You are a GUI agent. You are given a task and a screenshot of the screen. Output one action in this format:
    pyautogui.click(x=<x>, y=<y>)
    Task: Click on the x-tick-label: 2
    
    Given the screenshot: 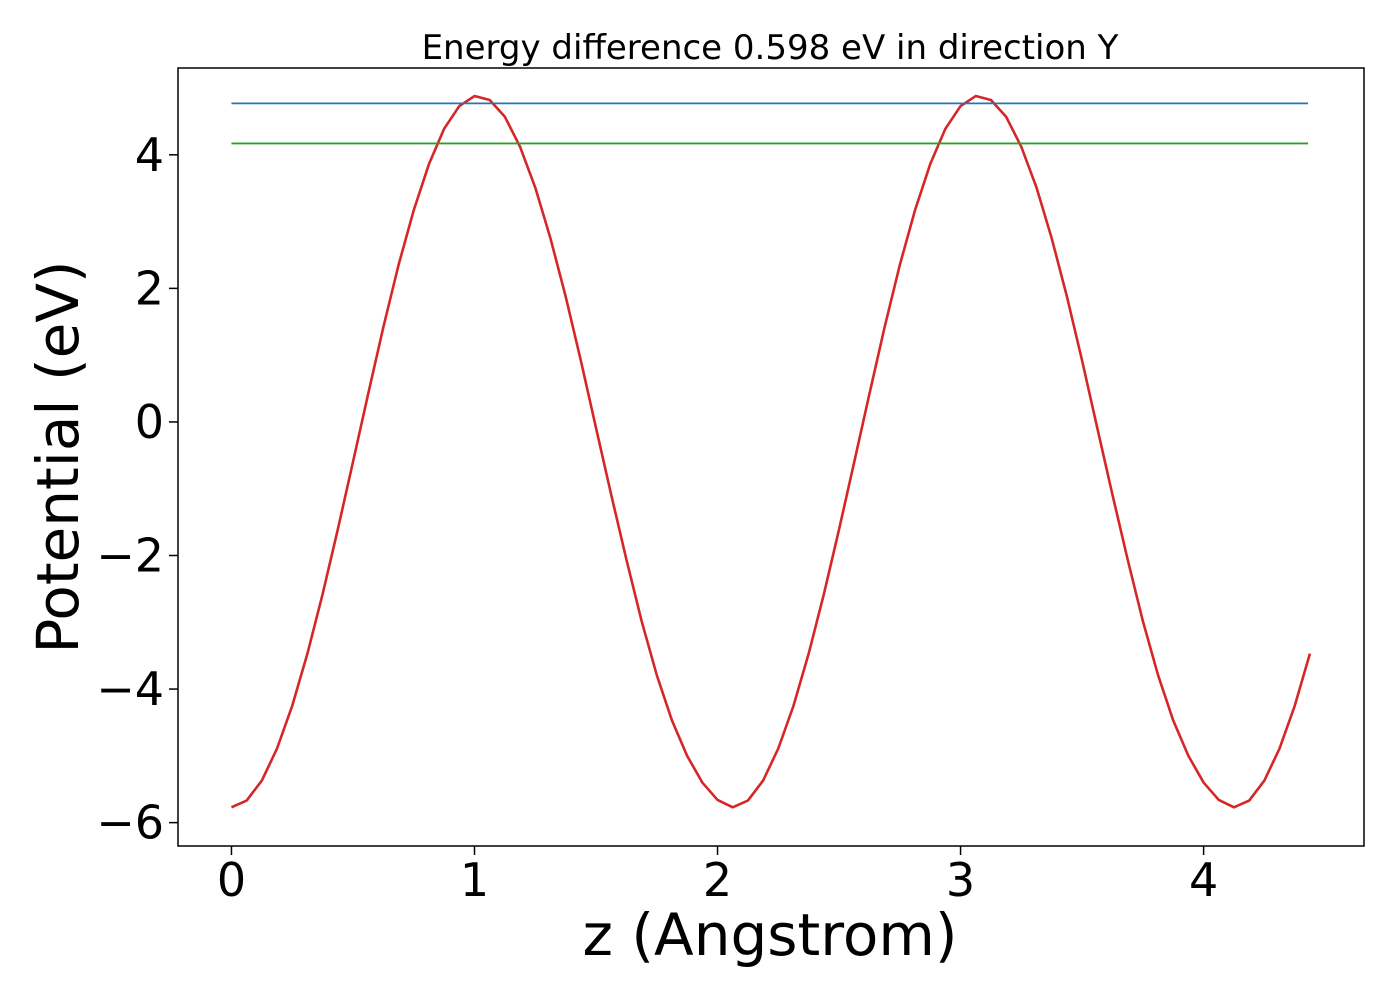 What is the action you would take?
    pyautogui.click(x=717, y=880)
    